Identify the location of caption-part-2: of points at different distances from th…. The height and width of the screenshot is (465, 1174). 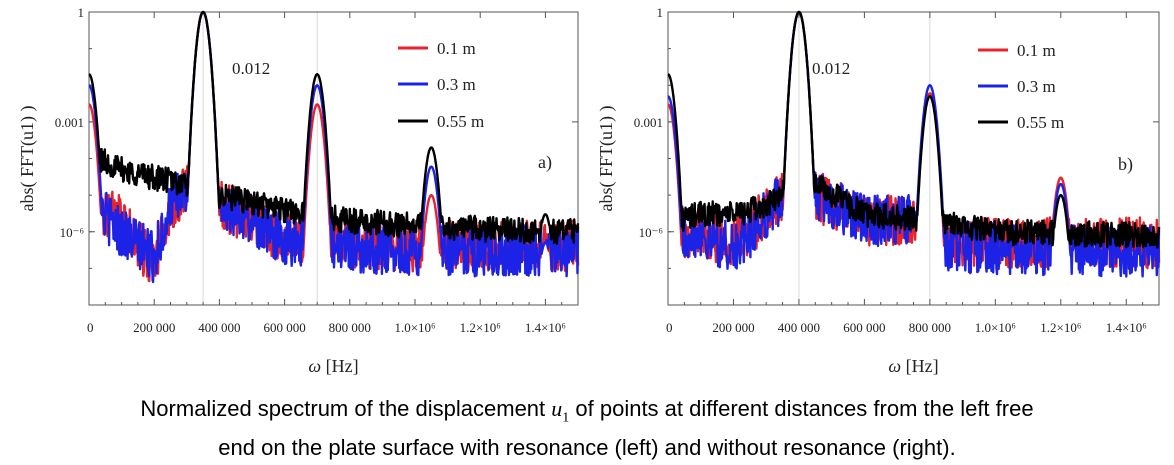
(801, 408).